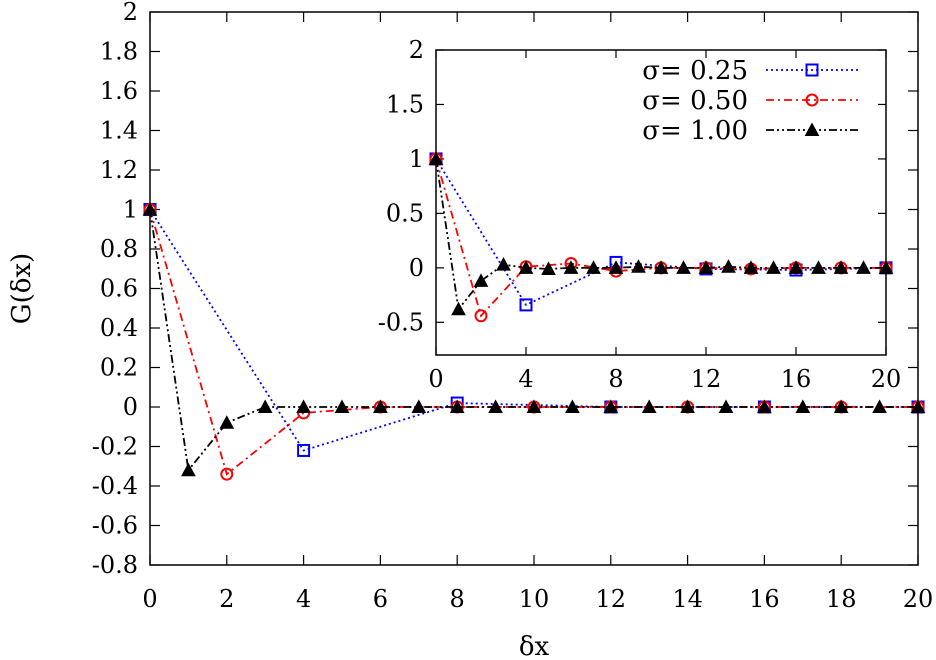 The image size is (936, 660). I want to click on main-ytick-label: 1.6, so click(119, 91).